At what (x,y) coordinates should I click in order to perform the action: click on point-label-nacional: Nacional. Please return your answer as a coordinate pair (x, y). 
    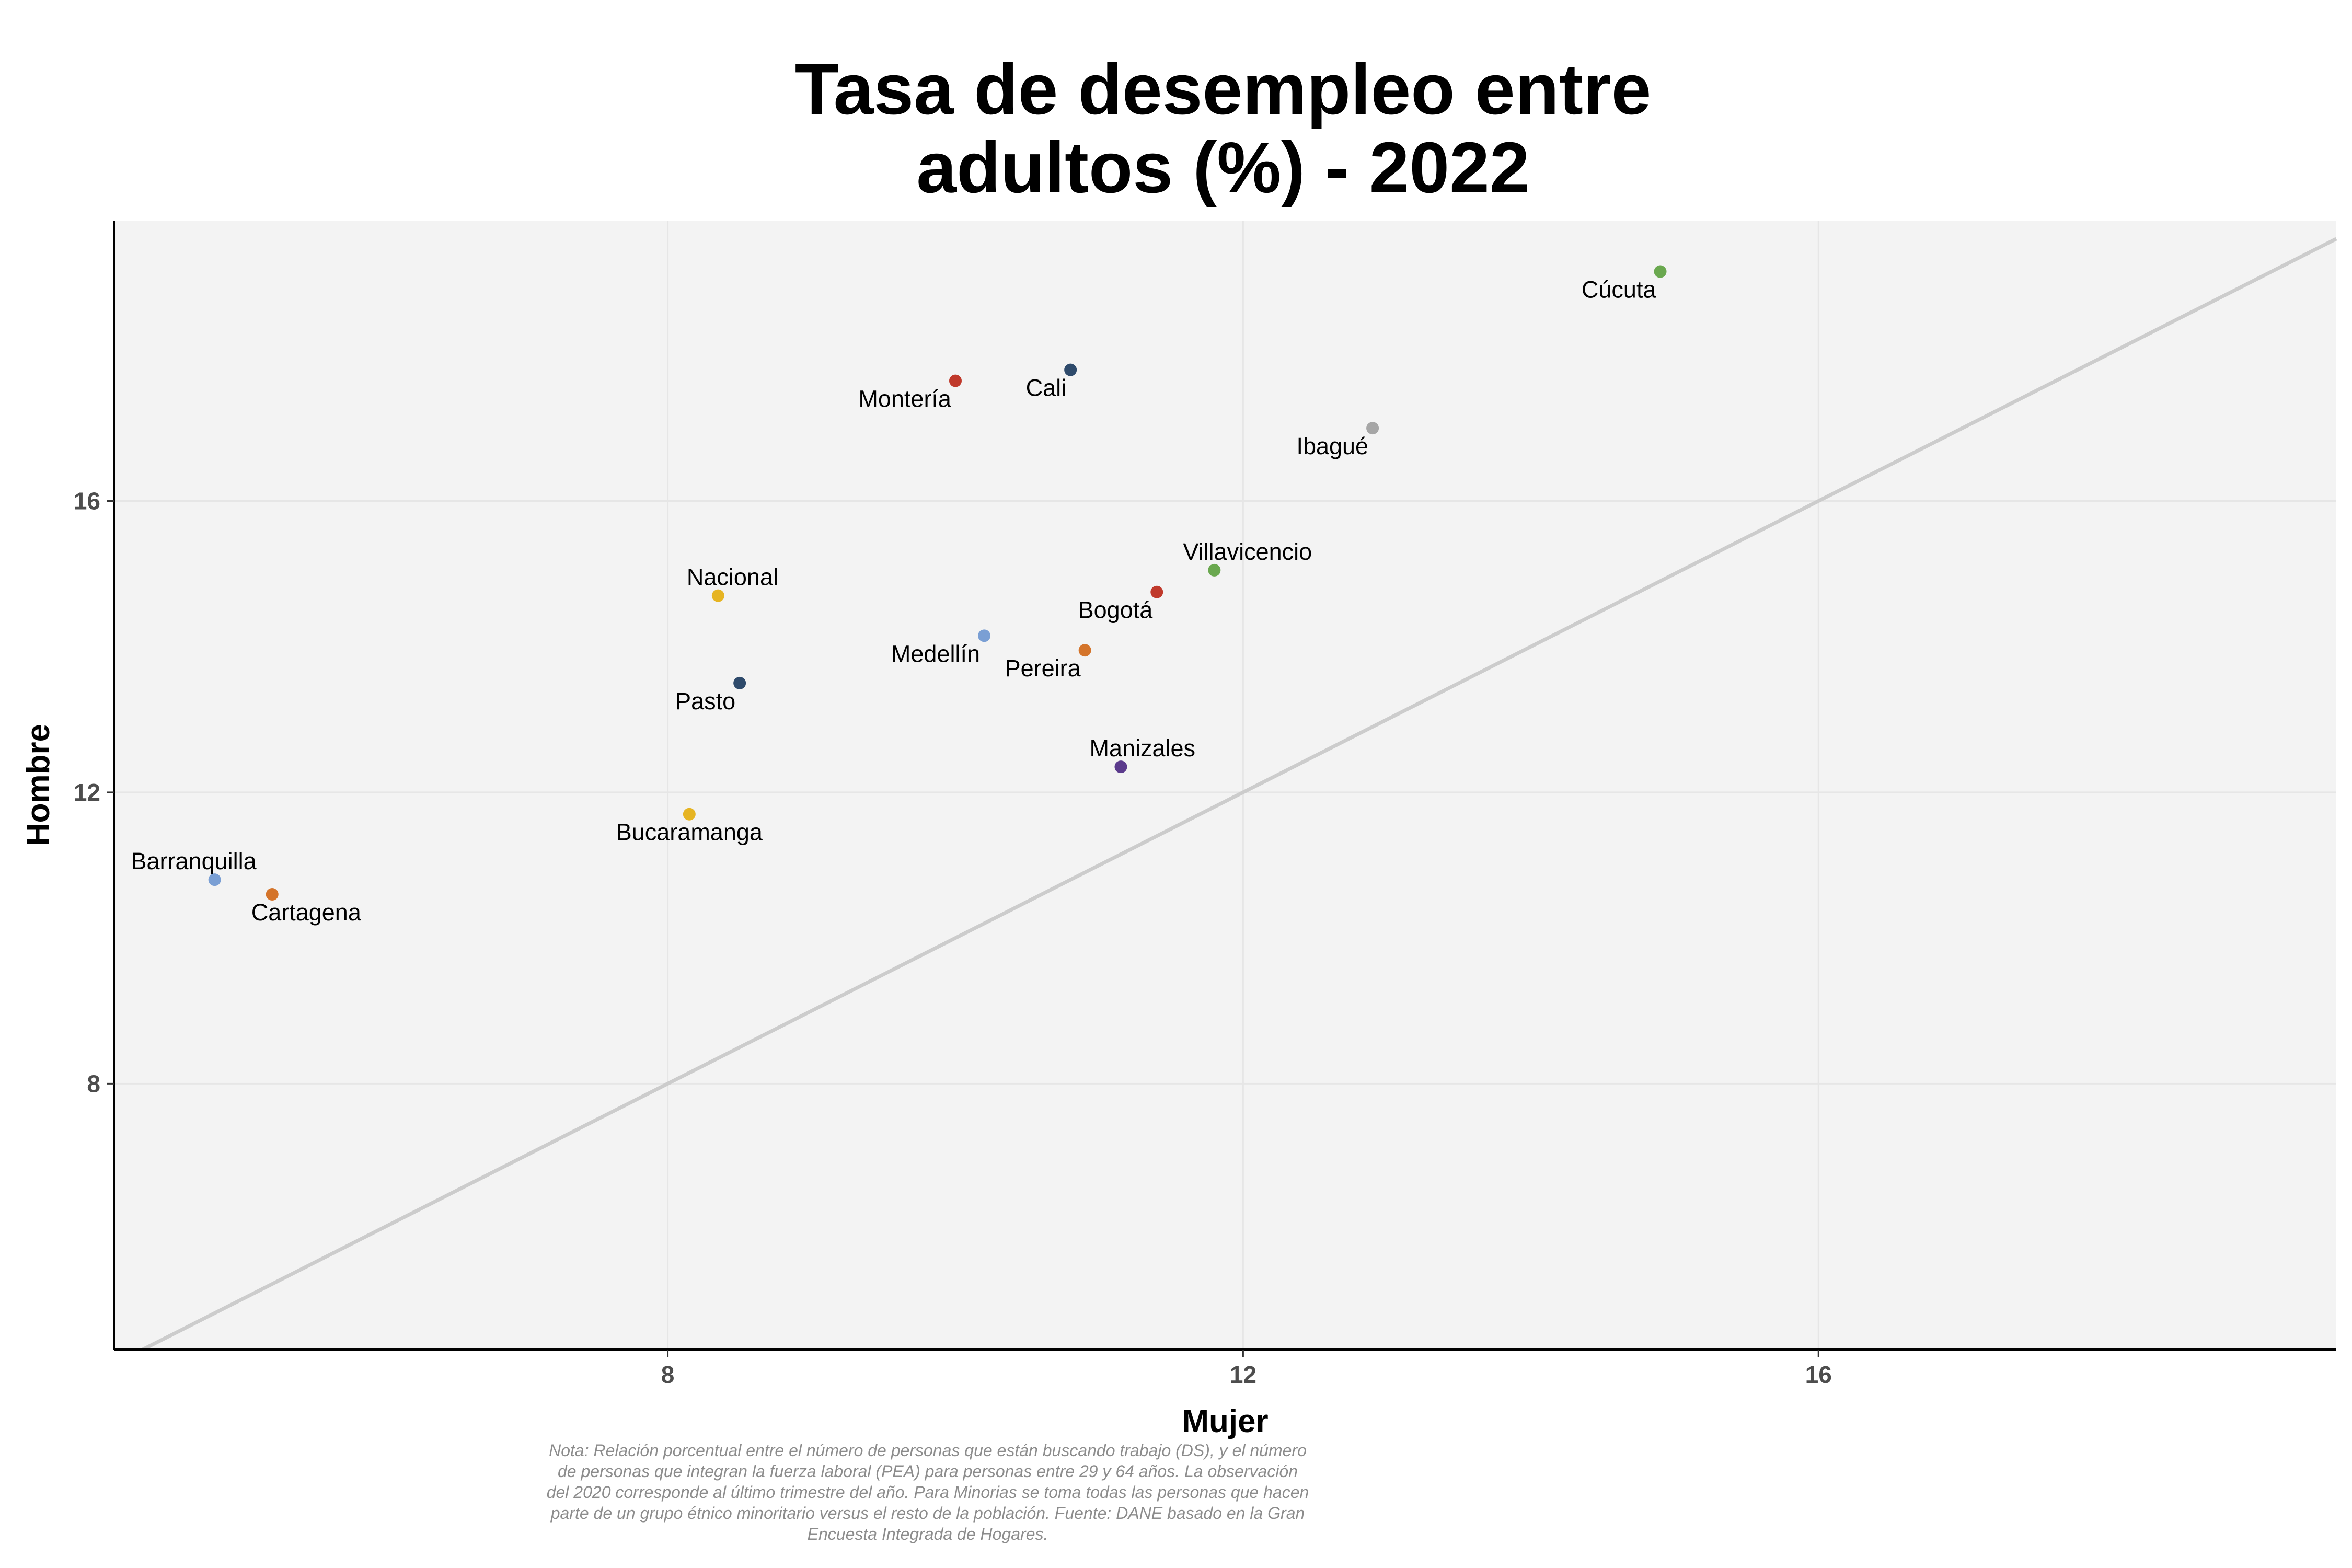
    Looking at the image, I should click on (732, 577).